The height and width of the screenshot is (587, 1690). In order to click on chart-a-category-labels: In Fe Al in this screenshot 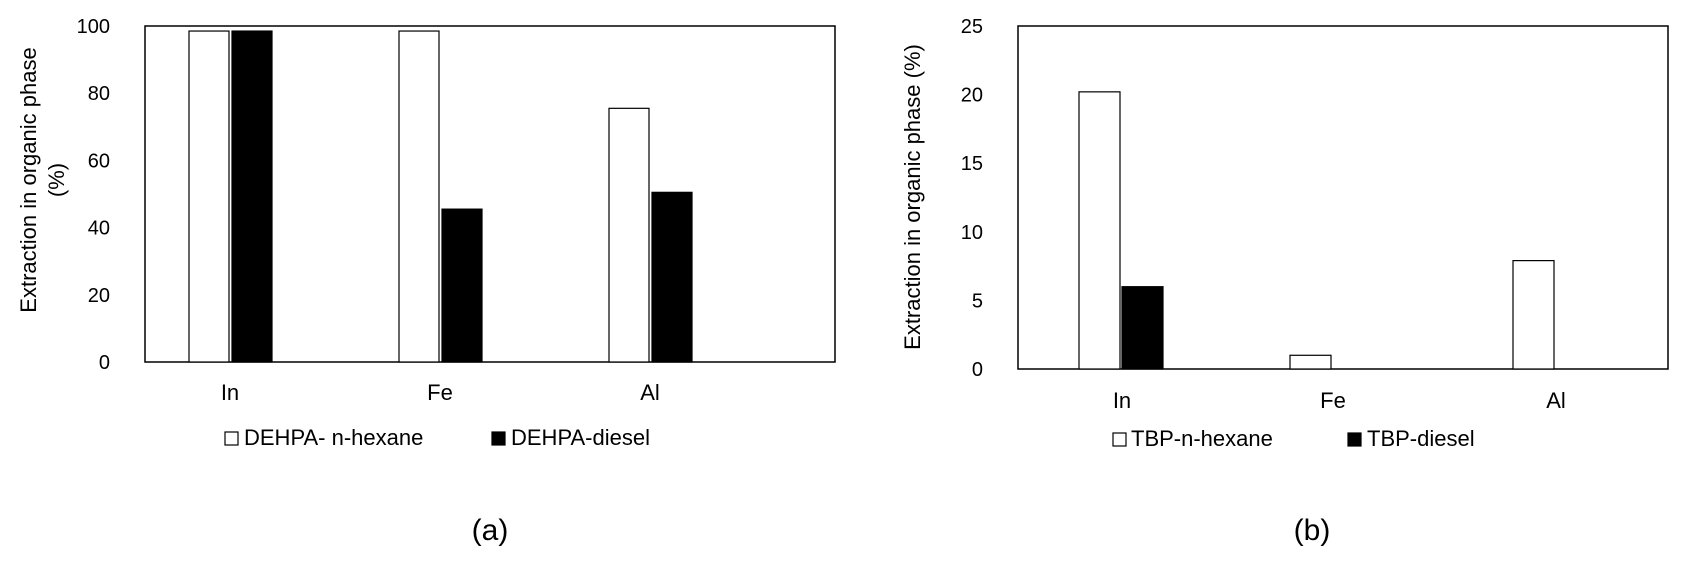, I will do `click(440, 392)`.